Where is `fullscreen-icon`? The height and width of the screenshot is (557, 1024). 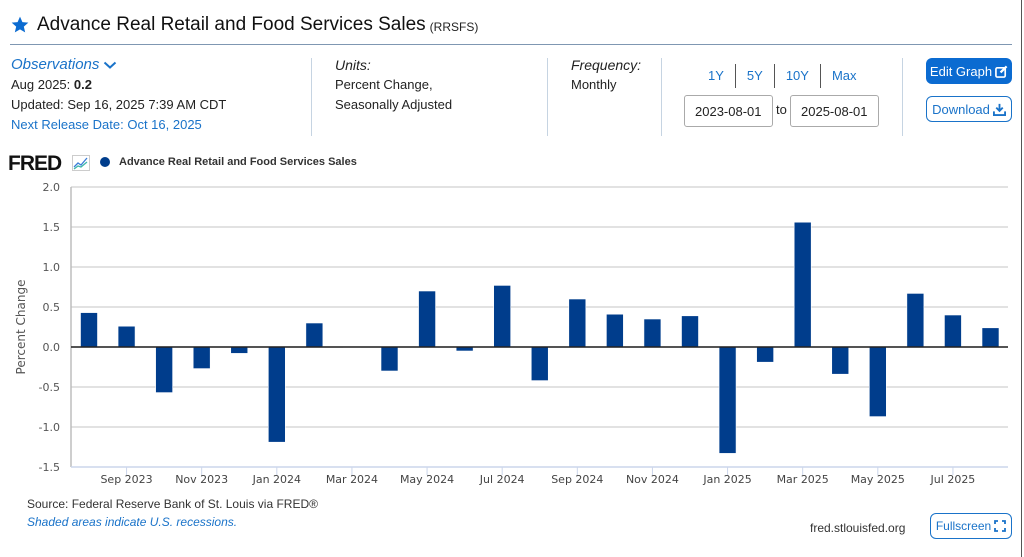 fullscreen-icon is located at coordinates (1000, 526).